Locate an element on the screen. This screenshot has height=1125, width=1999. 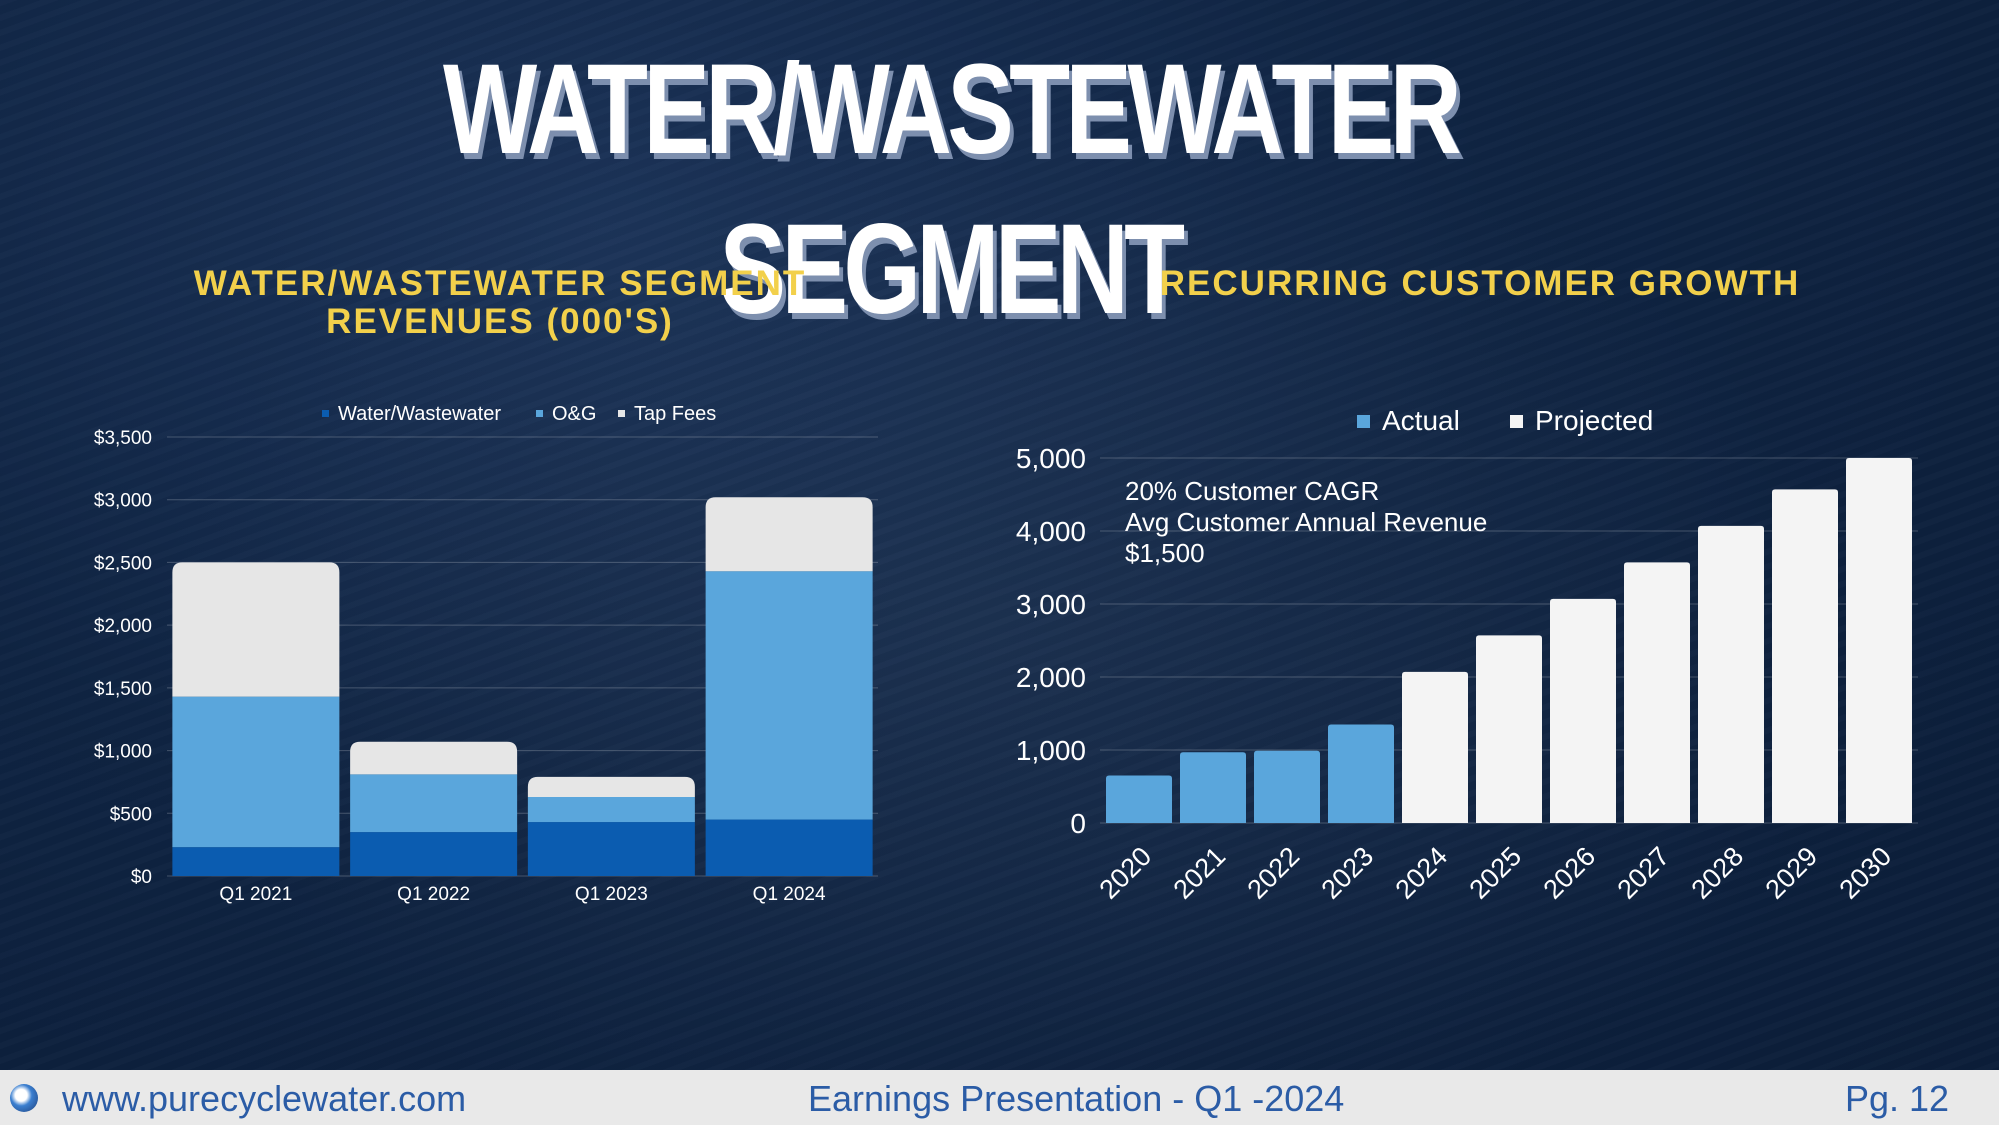
left-legend-label: O&G is located at coordinates (574, 414).